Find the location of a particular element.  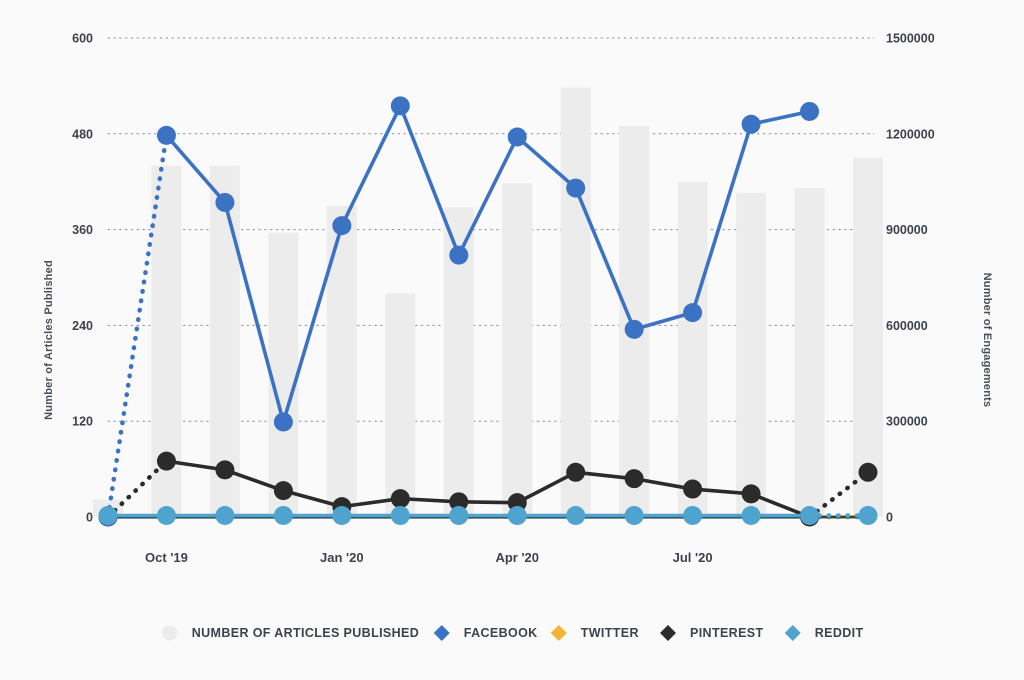

left-tick-label: 120 is located at coordinates (82, 422).